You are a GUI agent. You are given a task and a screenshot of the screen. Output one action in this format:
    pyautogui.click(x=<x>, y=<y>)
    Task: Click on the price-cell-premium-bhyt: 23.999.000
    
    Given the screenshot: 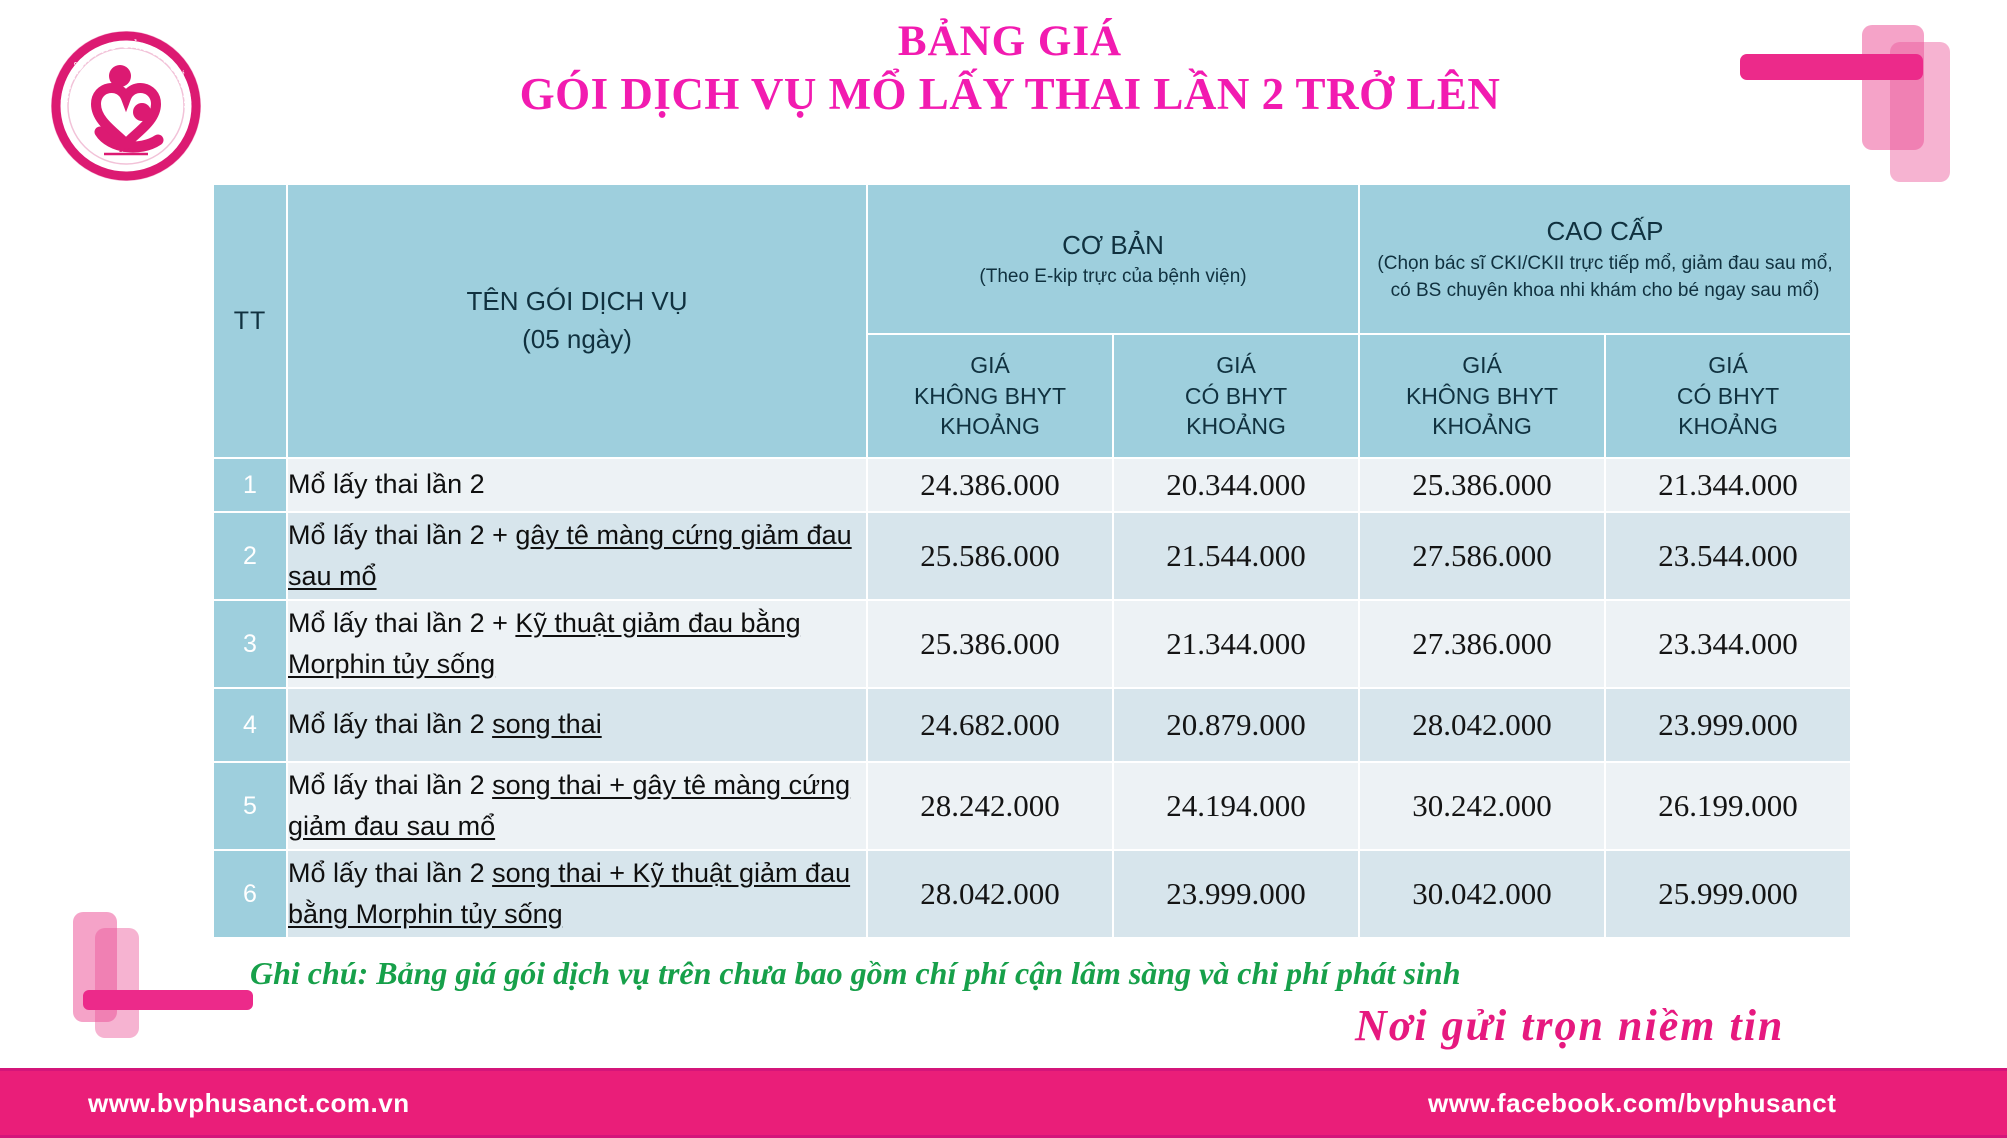 What is the action you would take?
    pyautogui.click(x=1728, y=725)
    